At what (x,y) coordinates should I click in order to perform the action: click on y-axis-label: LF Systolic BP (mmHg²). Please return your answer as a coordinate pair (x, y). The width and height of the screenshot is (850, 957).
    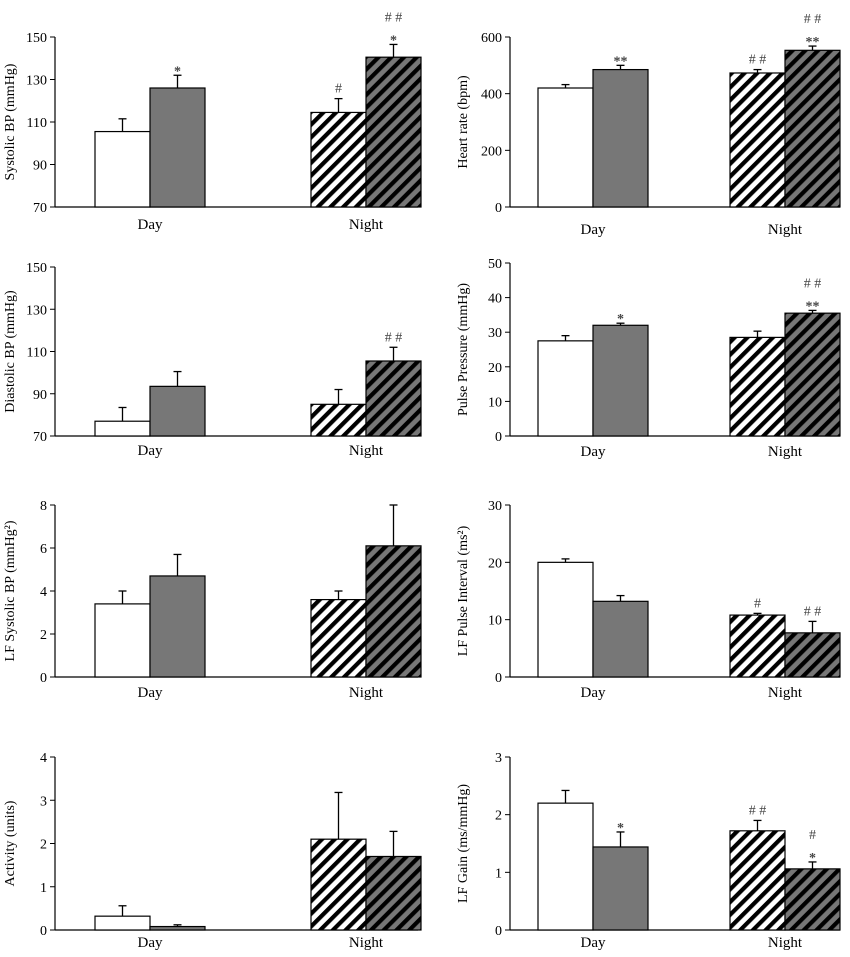
    Looking at the image, I should click on (10, 590).